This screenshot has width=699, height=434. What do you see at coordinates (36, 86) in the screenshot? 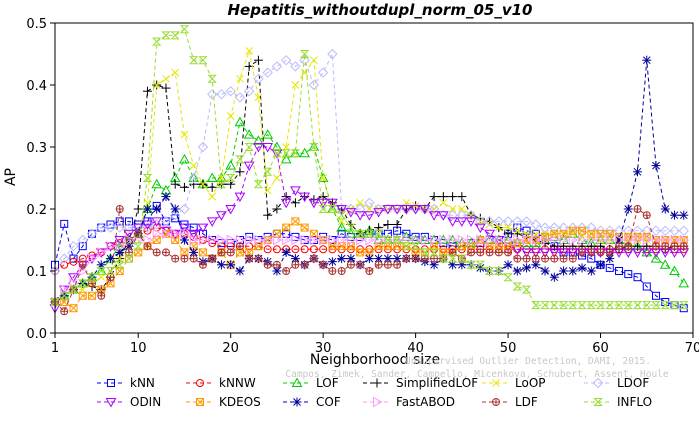
I see `y-tick-label: 0.4` at bounding box center [36, 86].